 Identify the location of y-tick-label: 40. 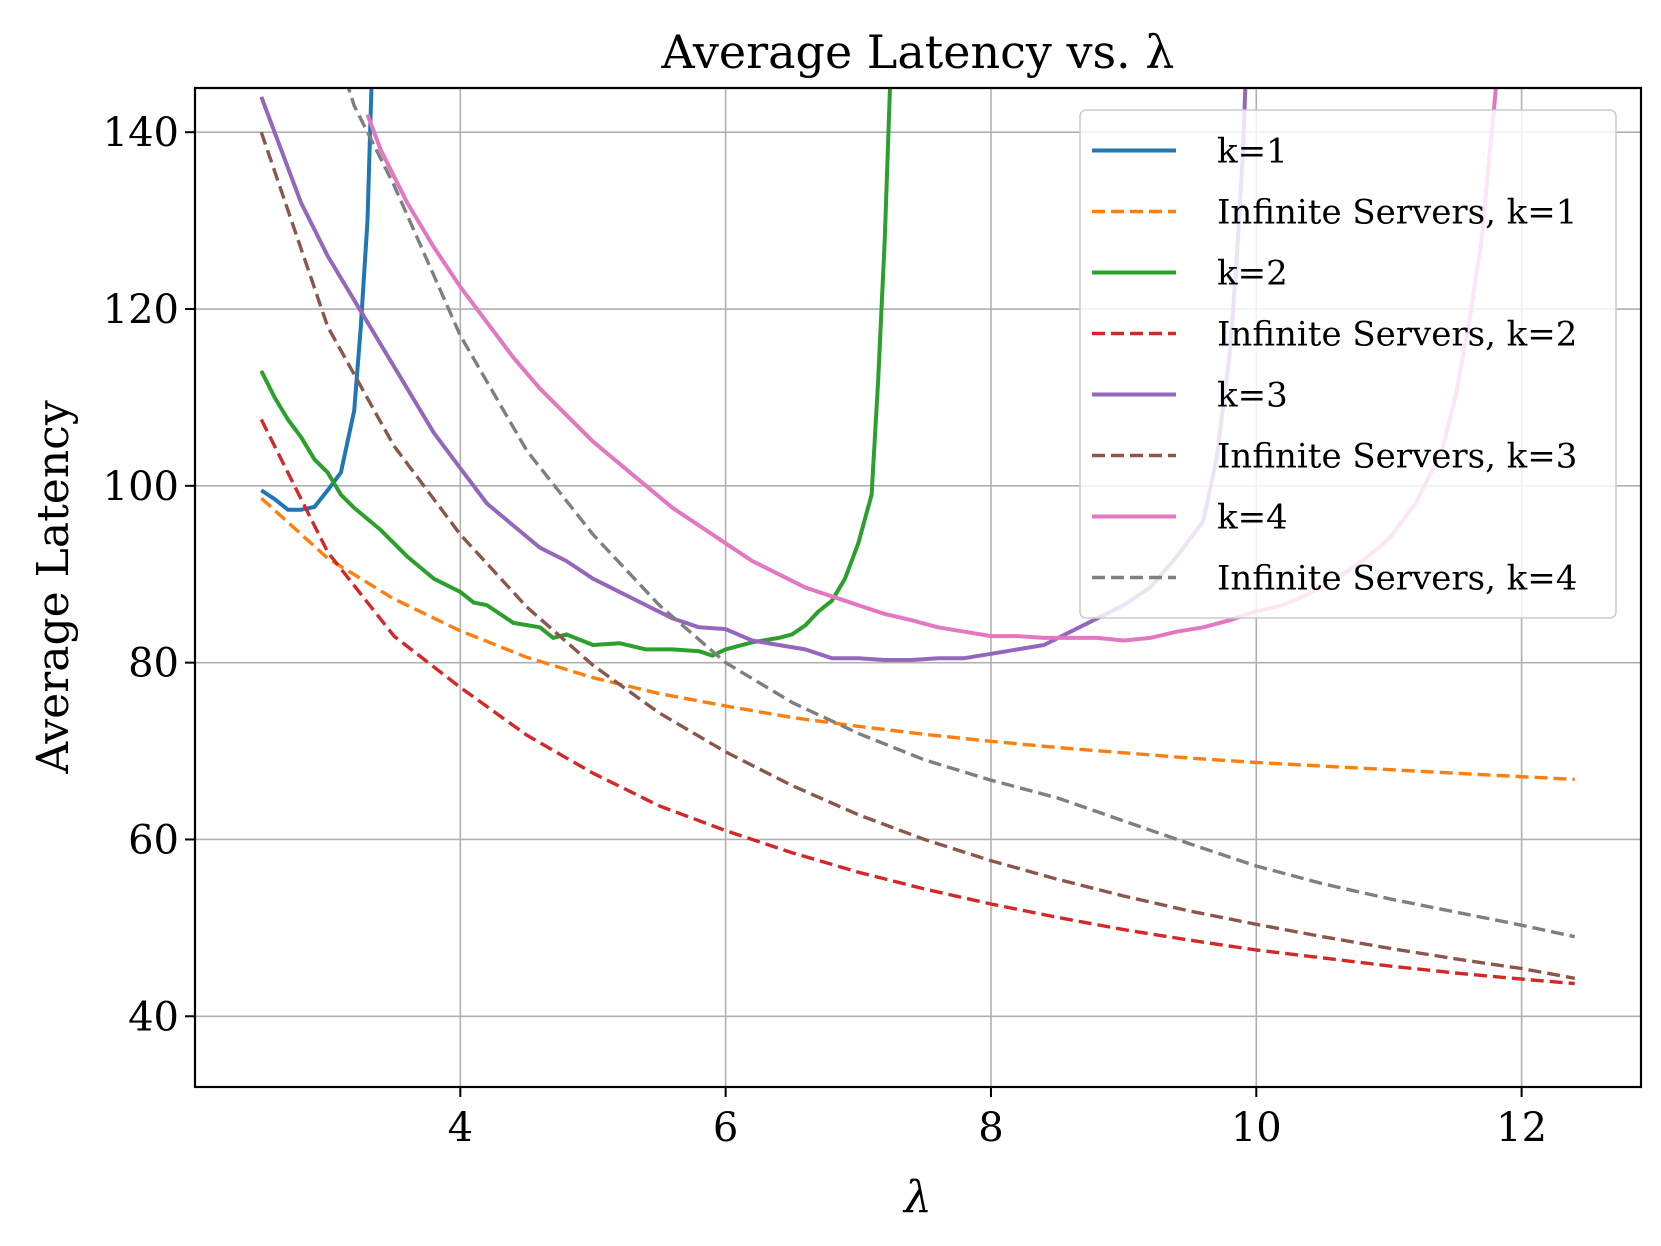
(153, 1017).